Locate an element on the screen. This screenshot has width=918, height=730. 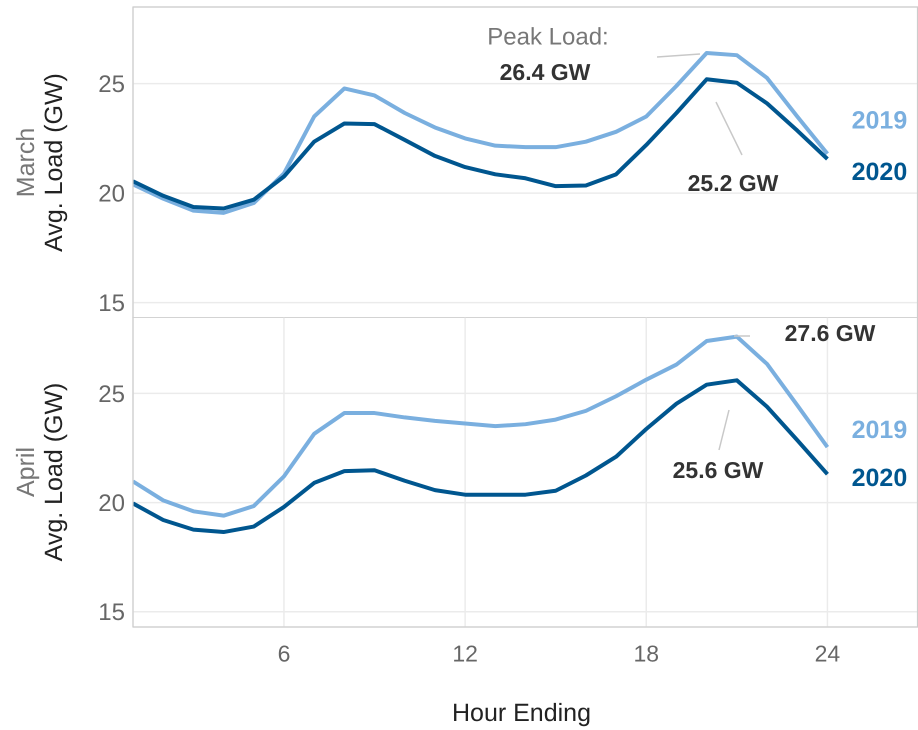
annotation: 25.2 GW is located at coordinates (733, 183).